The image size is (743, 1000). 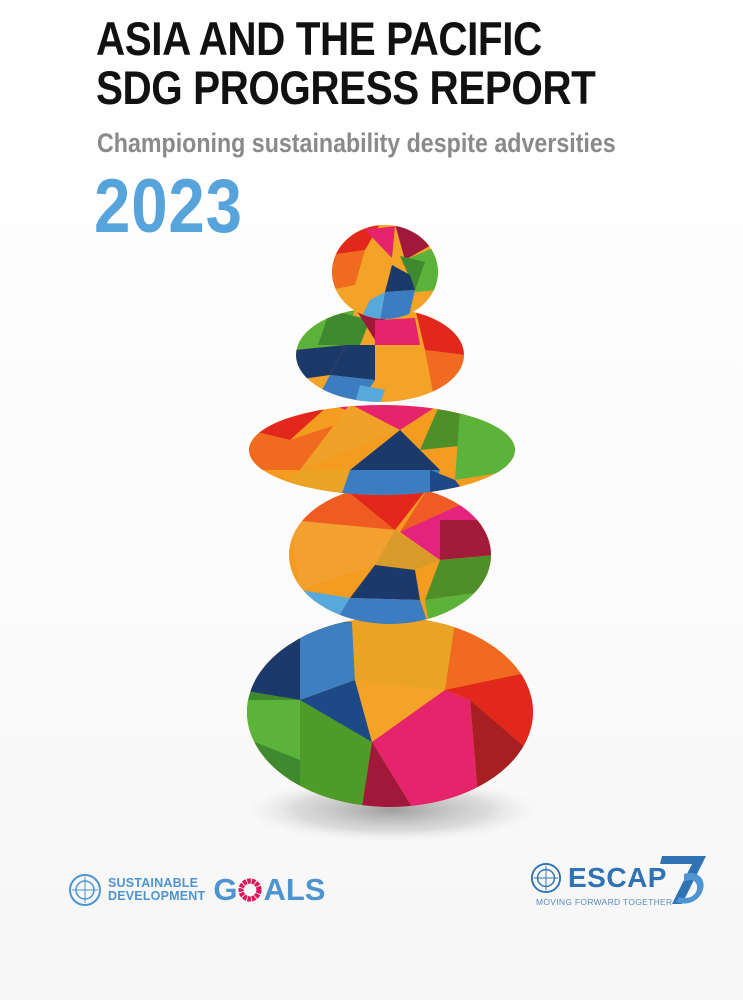 I want to click on sdg-color-wheel-icon, so click(x=250, y=890).